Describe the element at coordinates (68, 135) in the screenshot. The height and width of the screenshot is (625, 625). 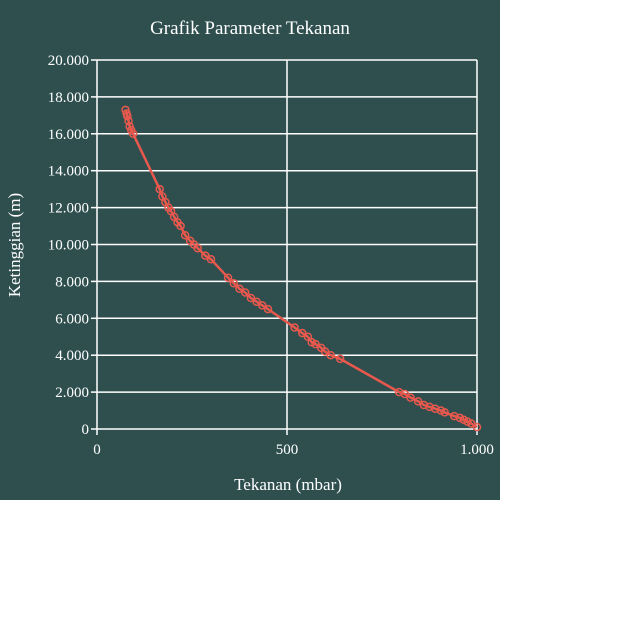
I see `y-tick-label-8: 16.000` at that location.